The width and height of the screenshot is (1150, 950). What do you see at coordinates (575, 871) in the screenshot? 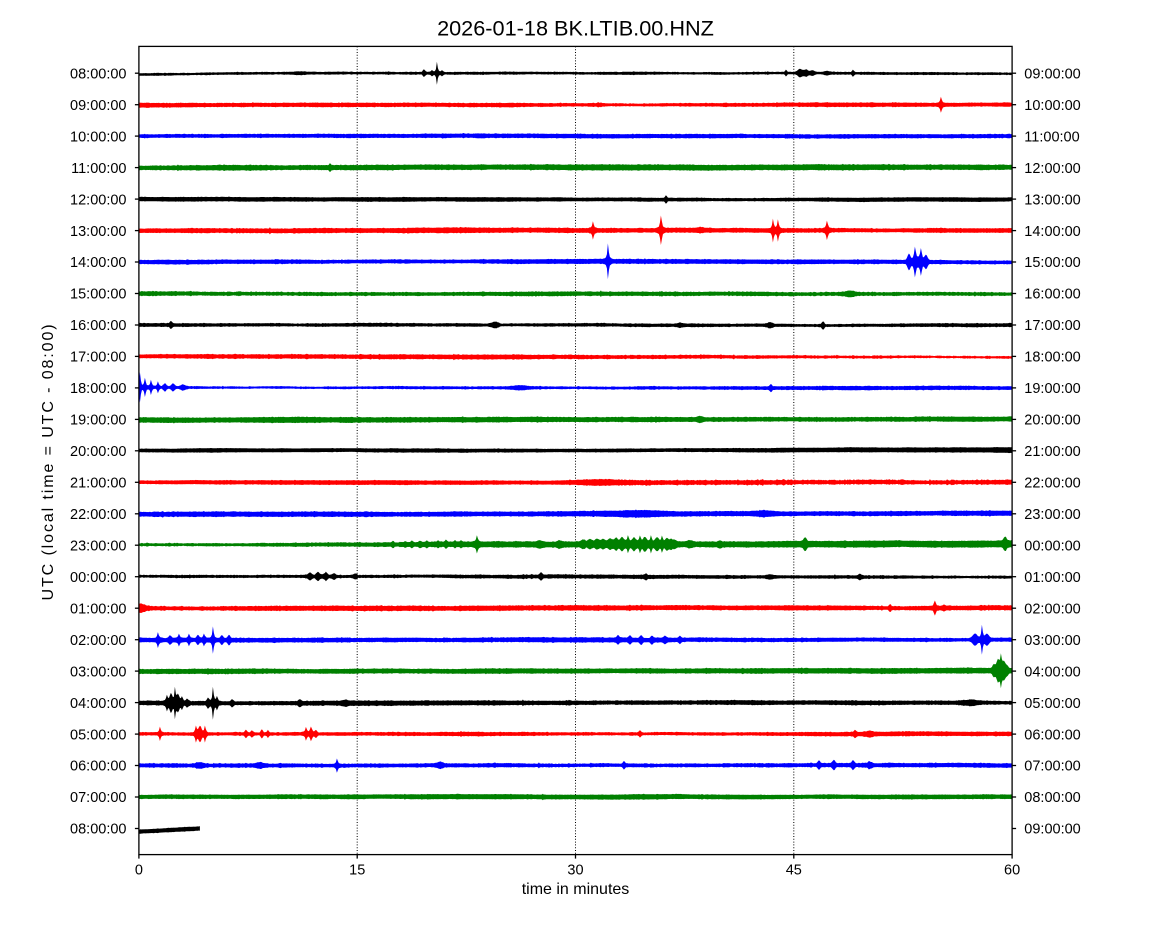
I see `svg-text: 30` at bounding box center [575, 871].